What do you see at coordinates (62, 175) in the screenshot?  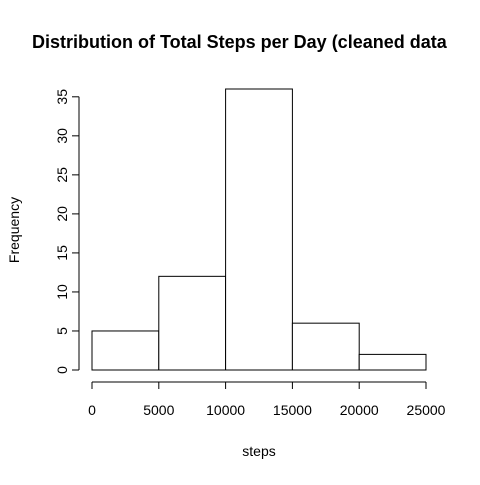 I see `y-tick-label: 25` at bounding box center [62, 175].